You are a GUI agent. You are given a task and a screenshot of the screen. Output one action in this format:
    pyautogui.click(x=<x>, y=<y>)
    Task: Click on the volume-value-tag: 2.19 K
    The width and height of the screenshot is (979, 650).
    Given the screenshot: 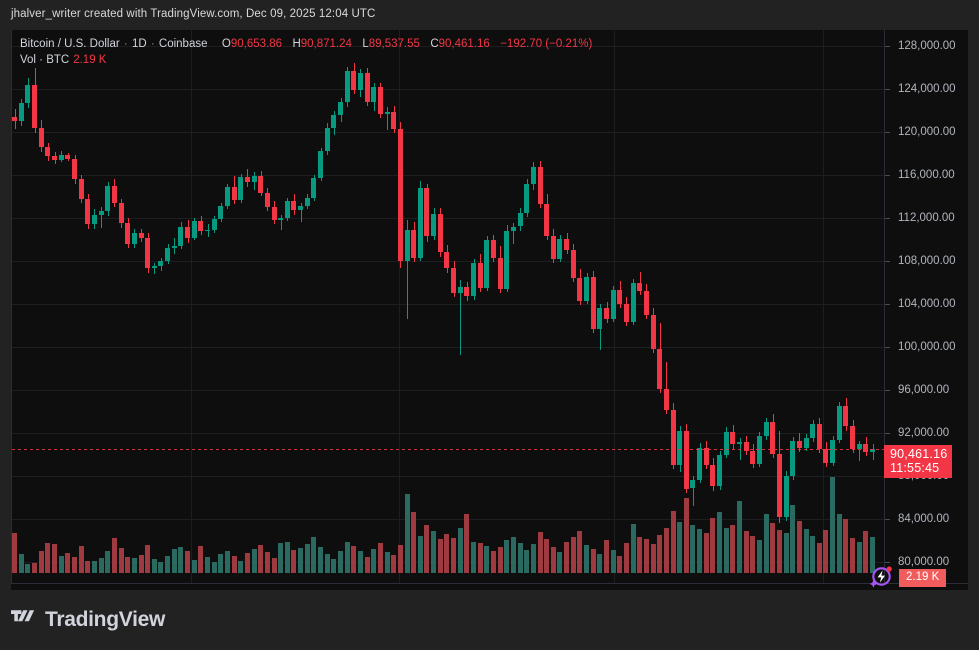 What is the action you would take?
    pyautogui.click(x=923, y=578)
    